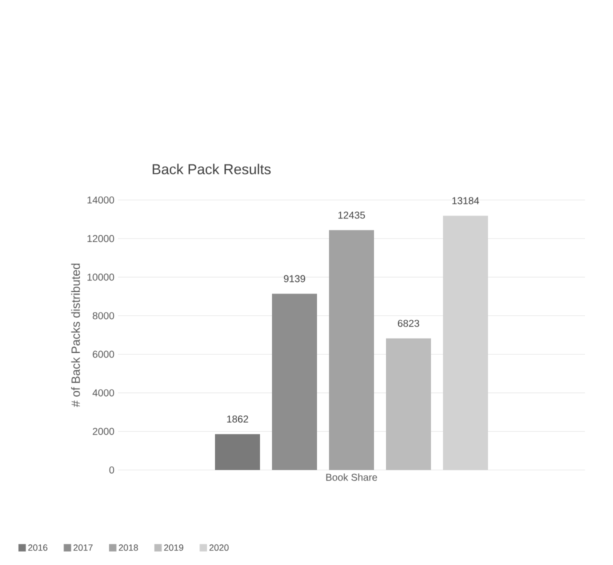  Describe the element at coordinates (38, 547) in the screenshot. I see `legend-label: 2016` at that location.